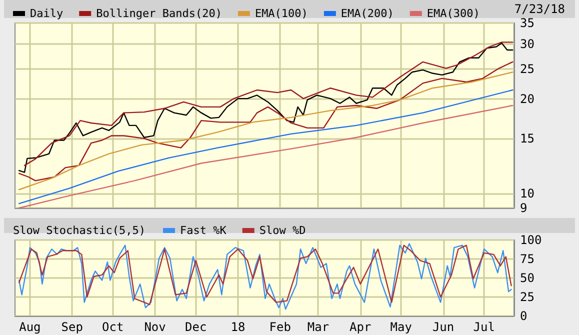 This screenshot has width=579, height=335. I want to click on y-tick-label: 100, so click(531, 240).